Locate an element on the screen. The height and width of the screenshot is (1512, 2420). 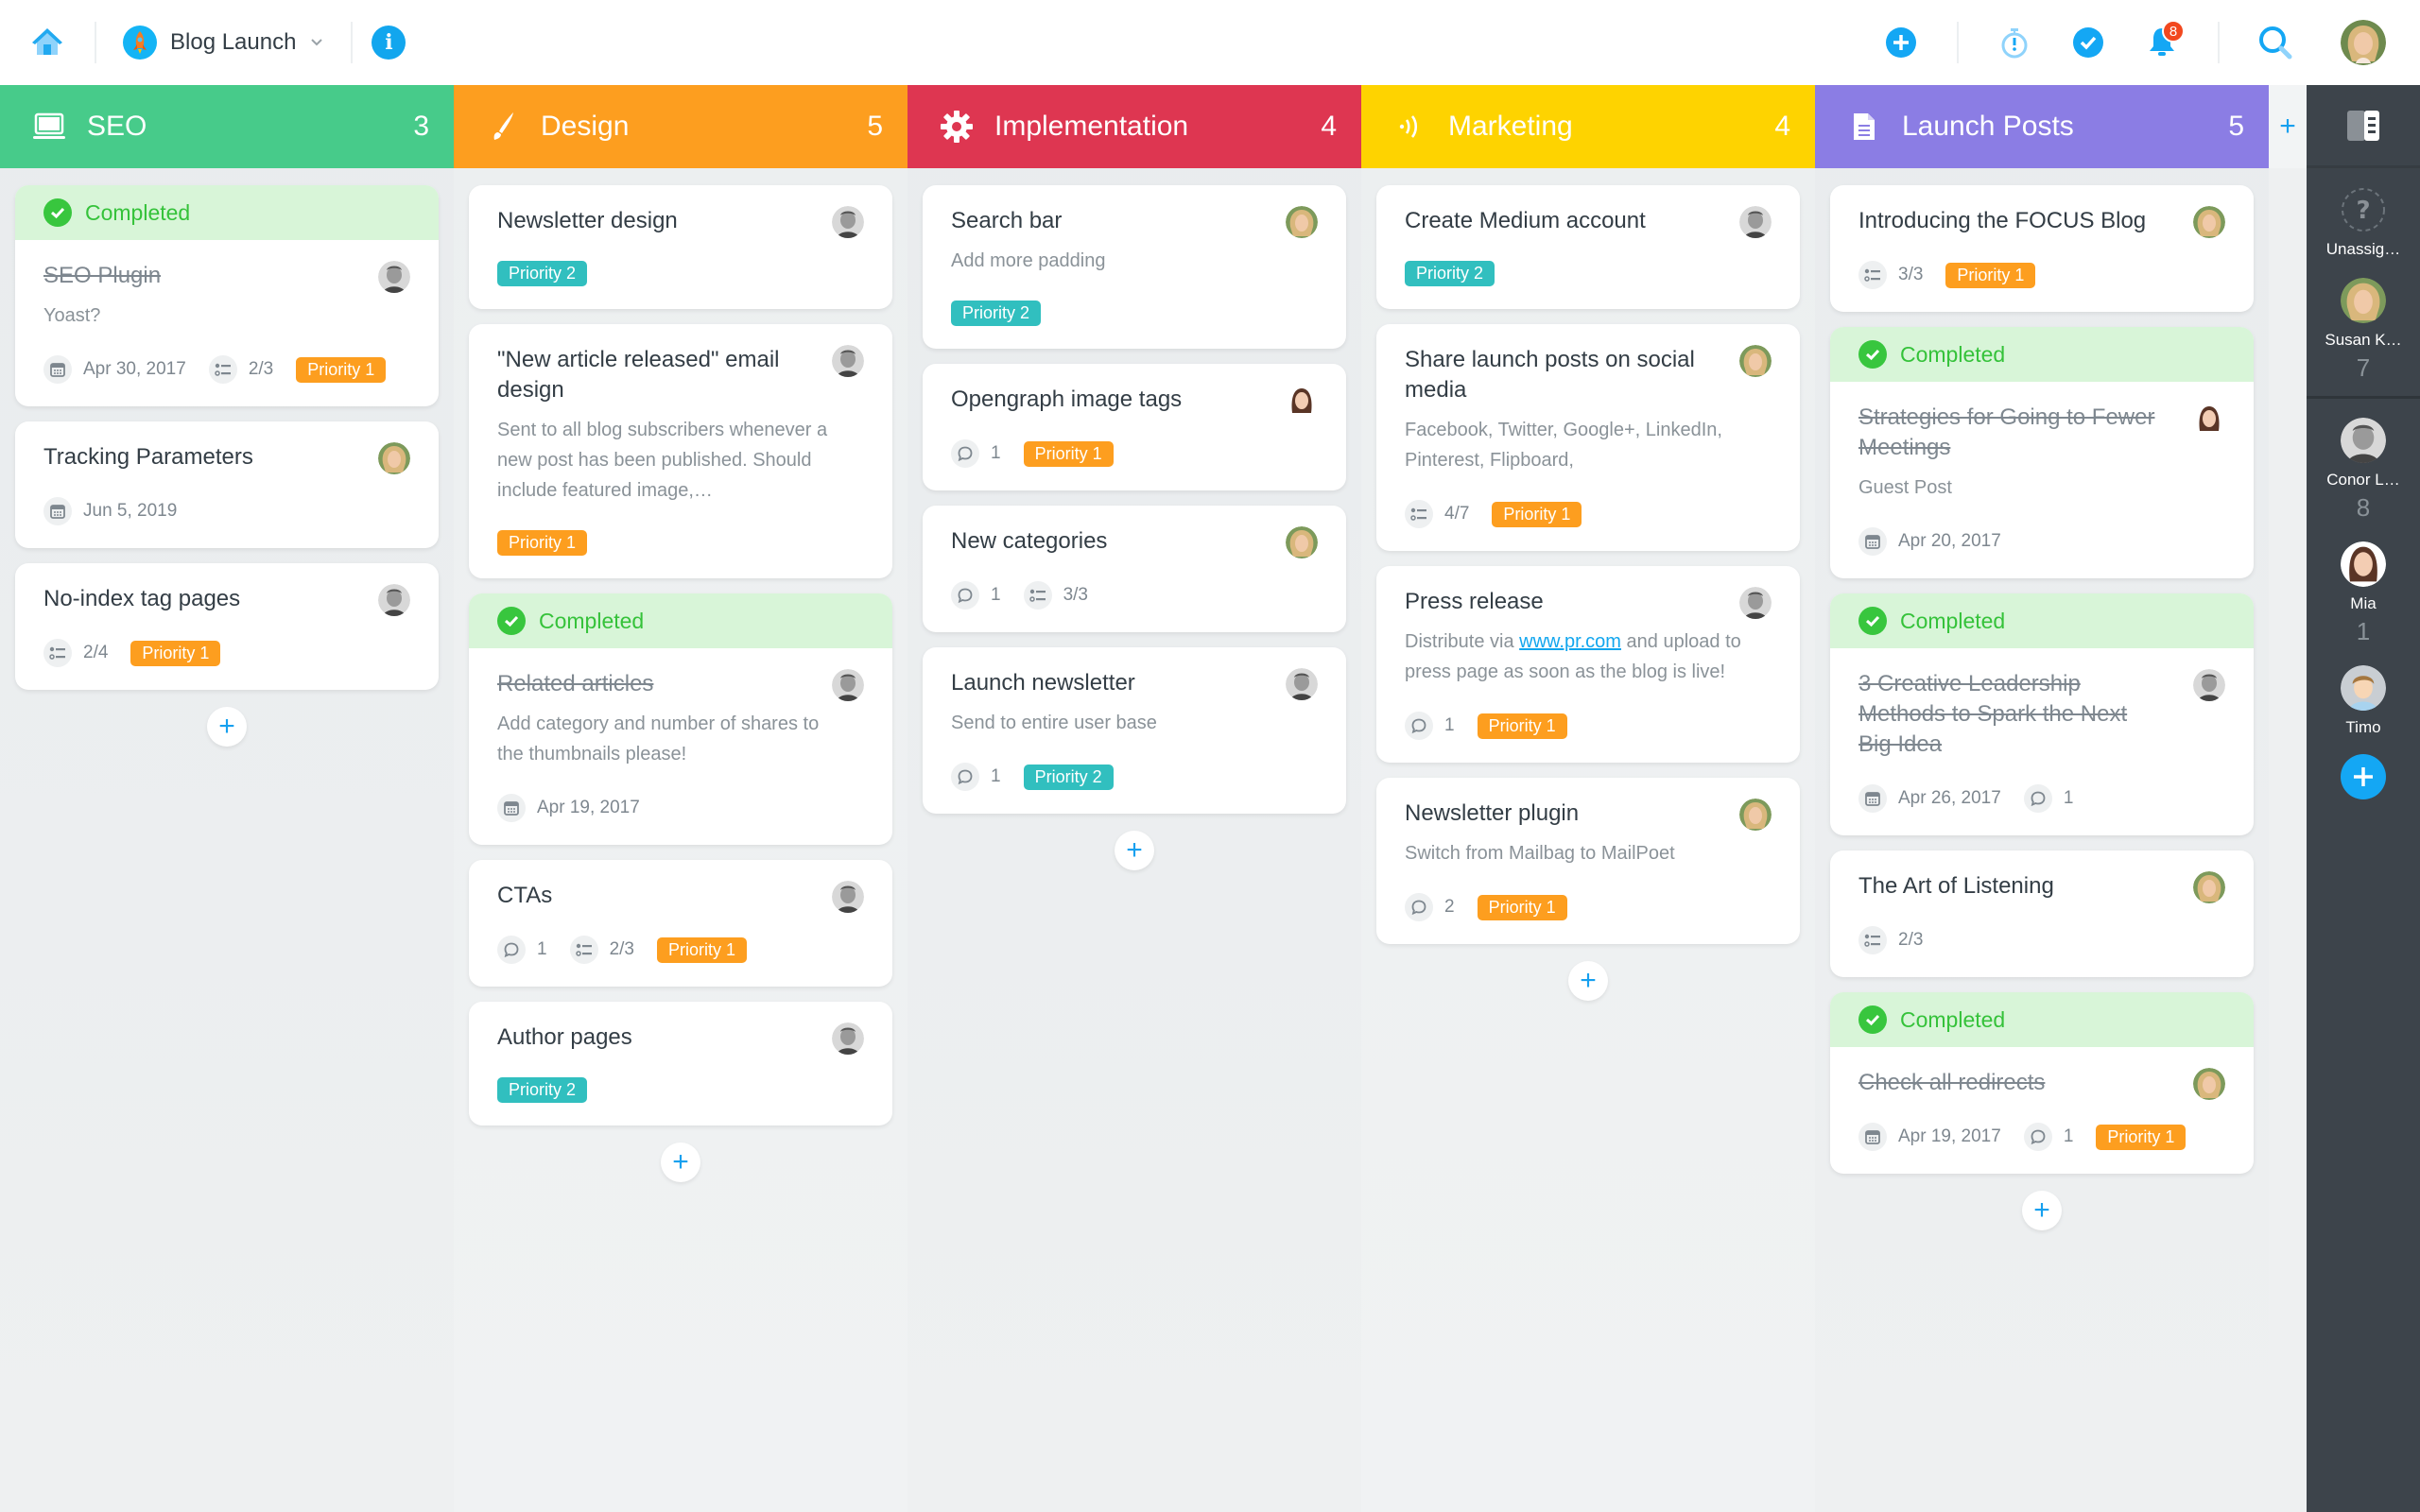
column-title: Design is located at coordinates (585, 126).